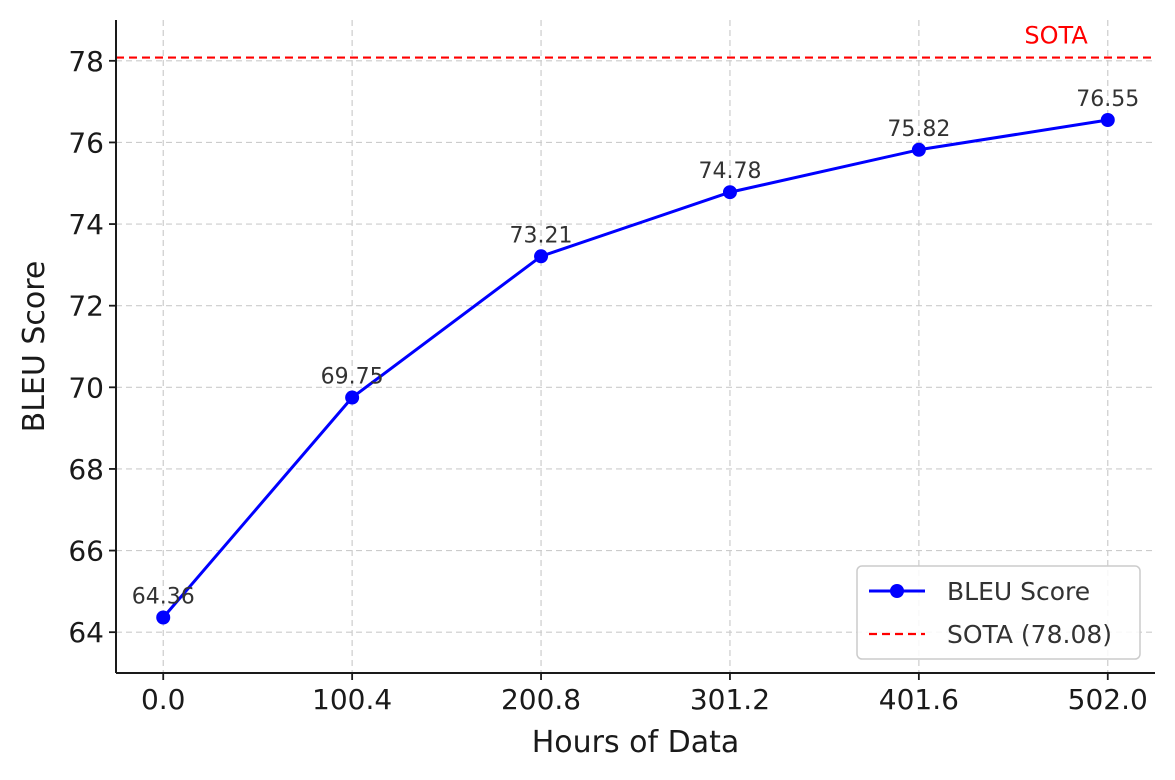 Image resolution: width=1175 pixels, height=780 pixels. Describe the element at coordinates (918, 129) in the screenshot. I see `bleu-data-label: 75.82` at that location.